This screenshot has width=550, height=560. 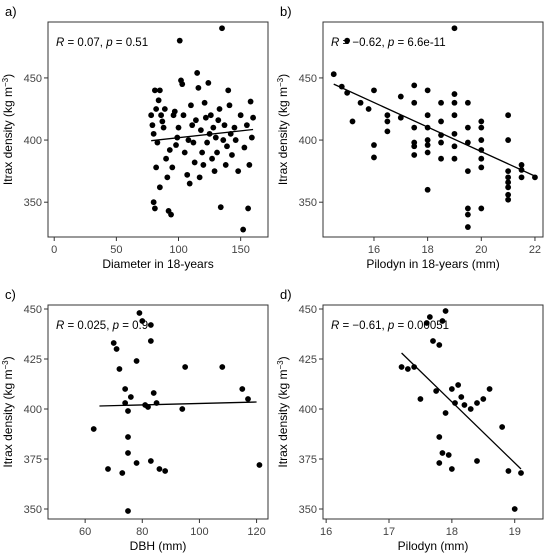 What do you see at coordinates (308, 79) in the screenshot?
I see `y-tick-label: 450` at bounding box center [308, 79].